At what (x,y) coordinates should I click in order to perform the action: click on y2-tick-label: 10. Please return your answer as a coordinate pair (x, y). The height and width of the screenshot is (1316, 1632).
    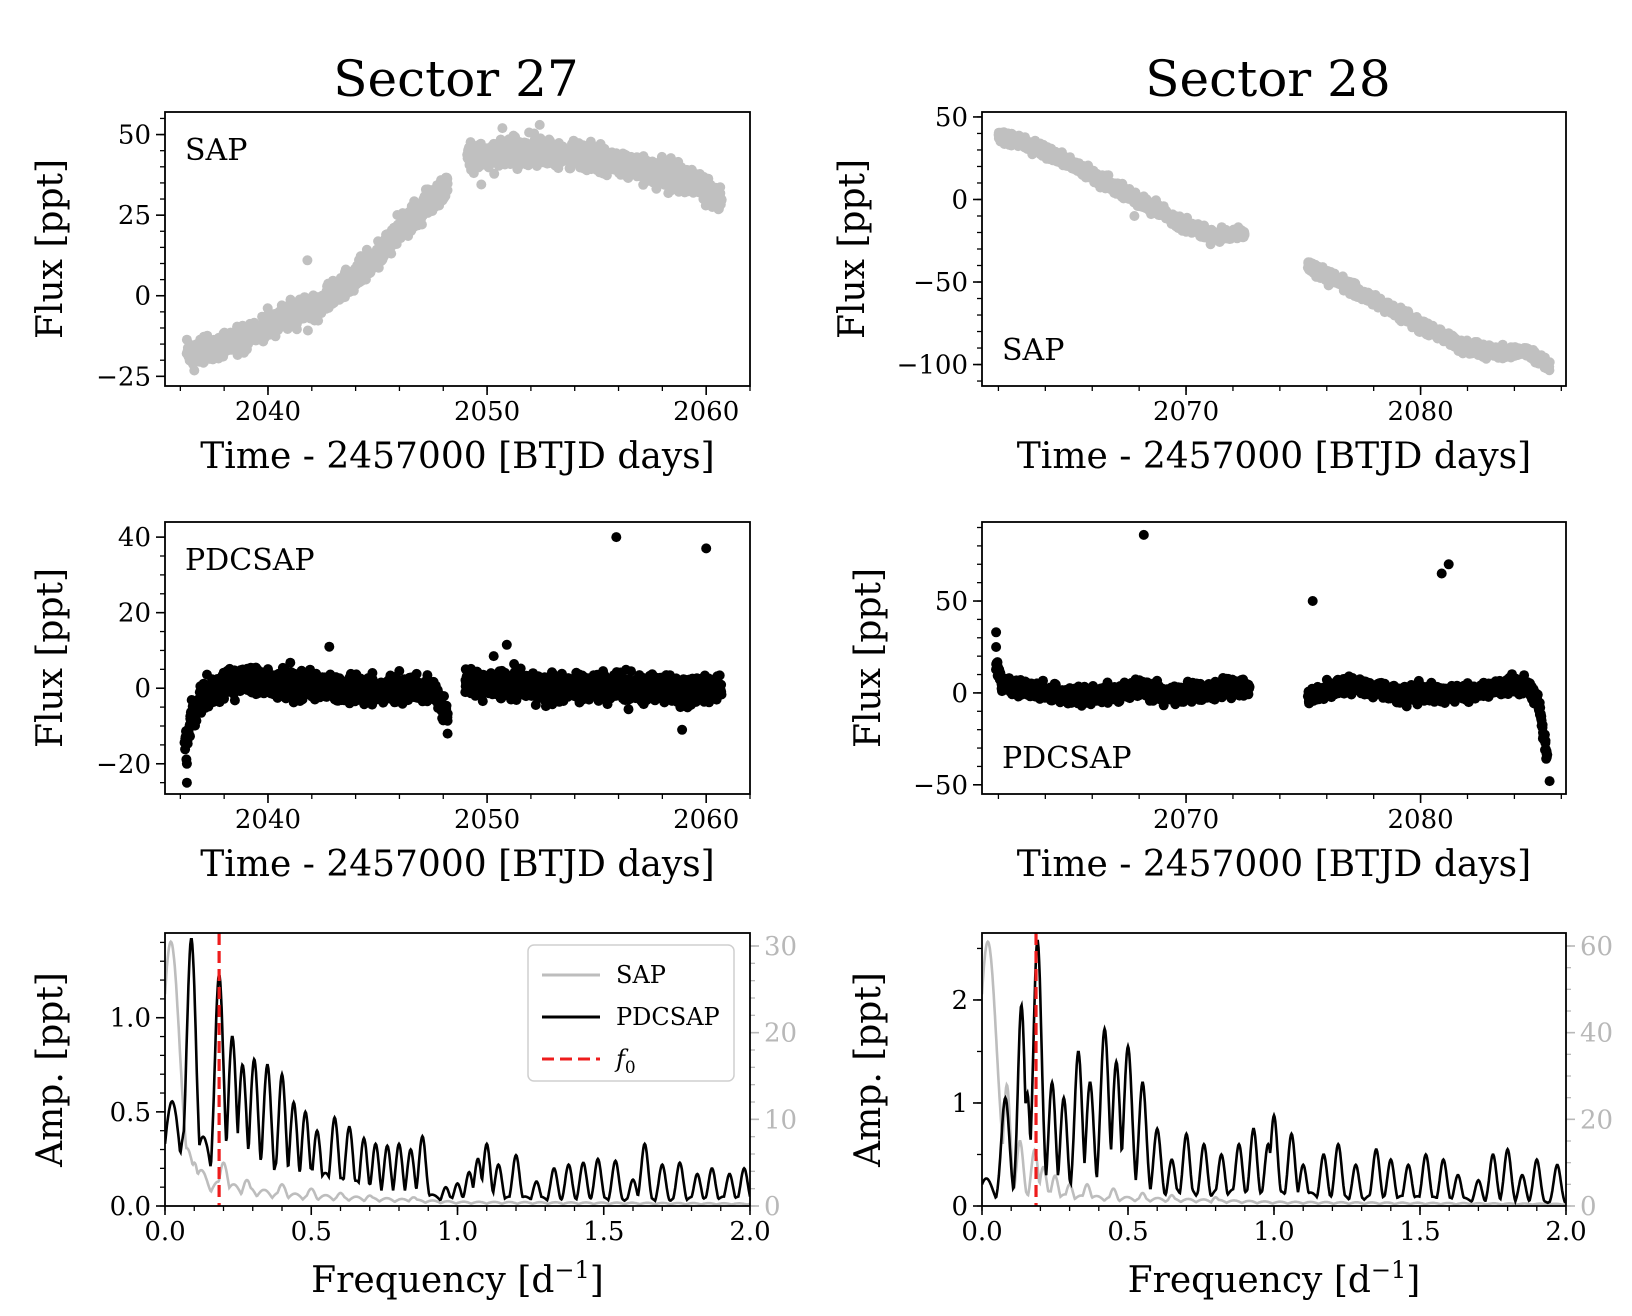
    Looking at the image, I should click on (780, 1120).